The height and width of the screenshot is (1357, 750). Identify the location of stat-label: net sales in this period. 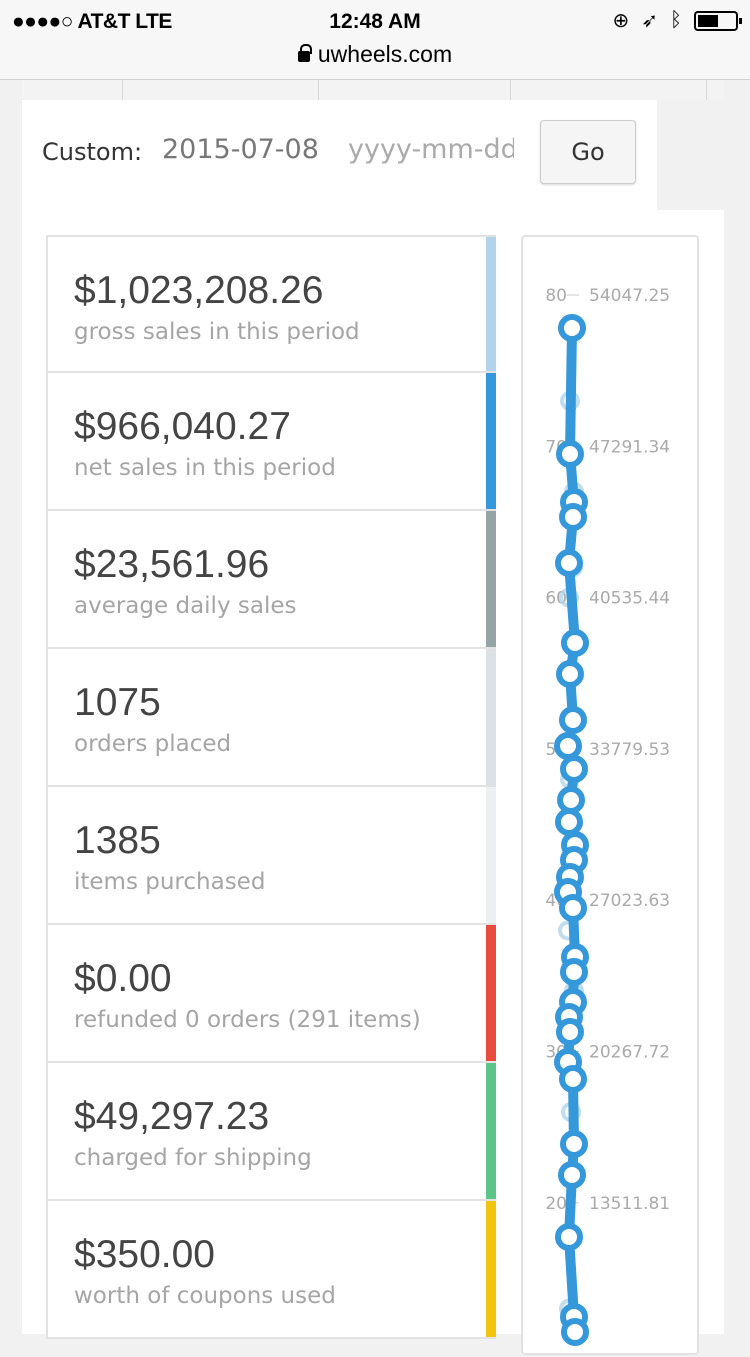
(205, 468).